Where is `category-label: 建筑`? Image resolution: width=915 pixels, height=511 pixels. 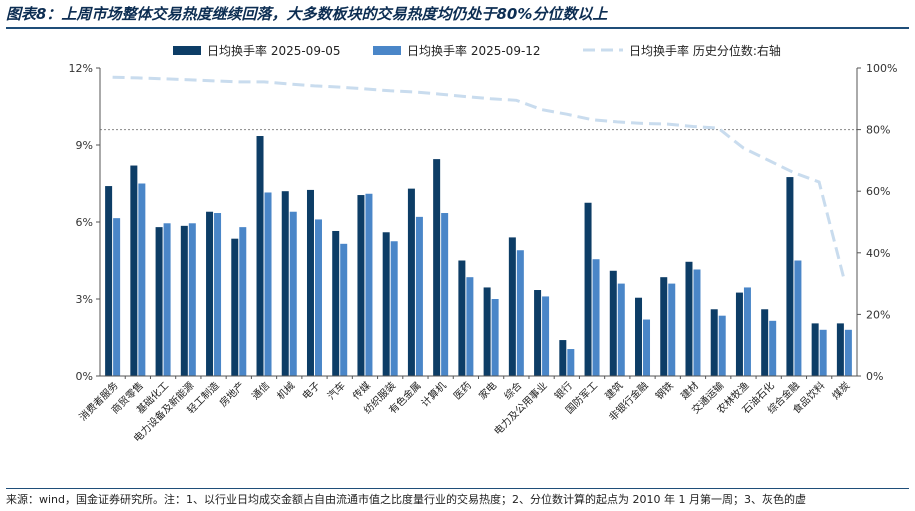
category-label: 建筑 is located at coordinates (613, 390).